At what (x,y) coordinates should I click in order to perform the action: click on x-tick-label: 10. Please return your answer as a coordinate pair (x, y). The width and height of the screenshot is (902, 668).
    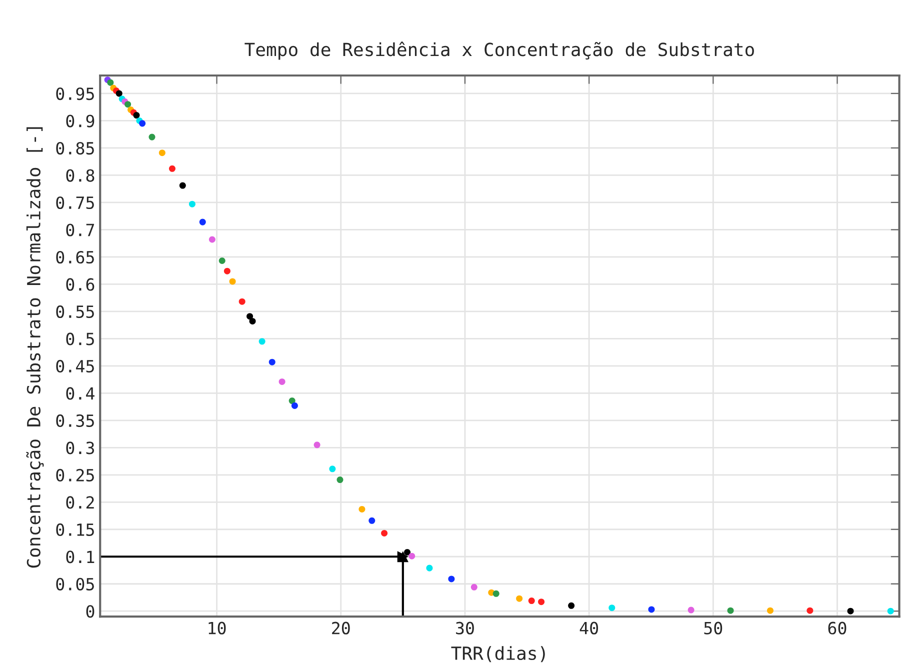
    Looking at the image, I should click on (217, 628).